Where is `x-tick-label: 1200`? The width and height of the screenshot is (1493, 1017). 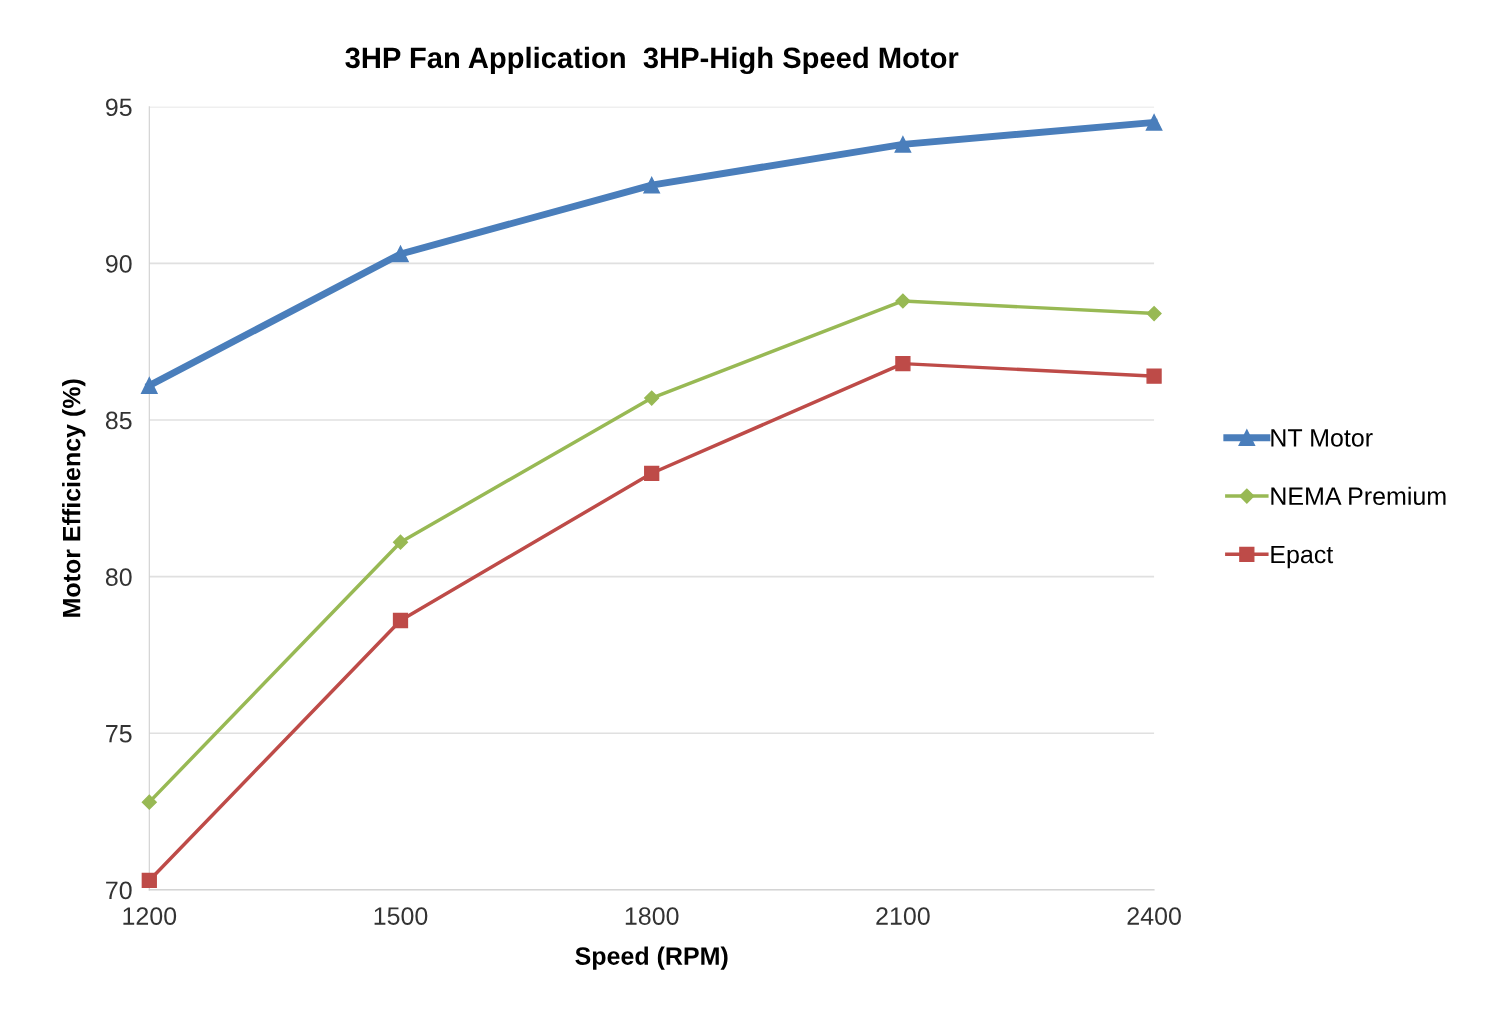 x-tick-label: 1200 is located at coordinates (150, 916).